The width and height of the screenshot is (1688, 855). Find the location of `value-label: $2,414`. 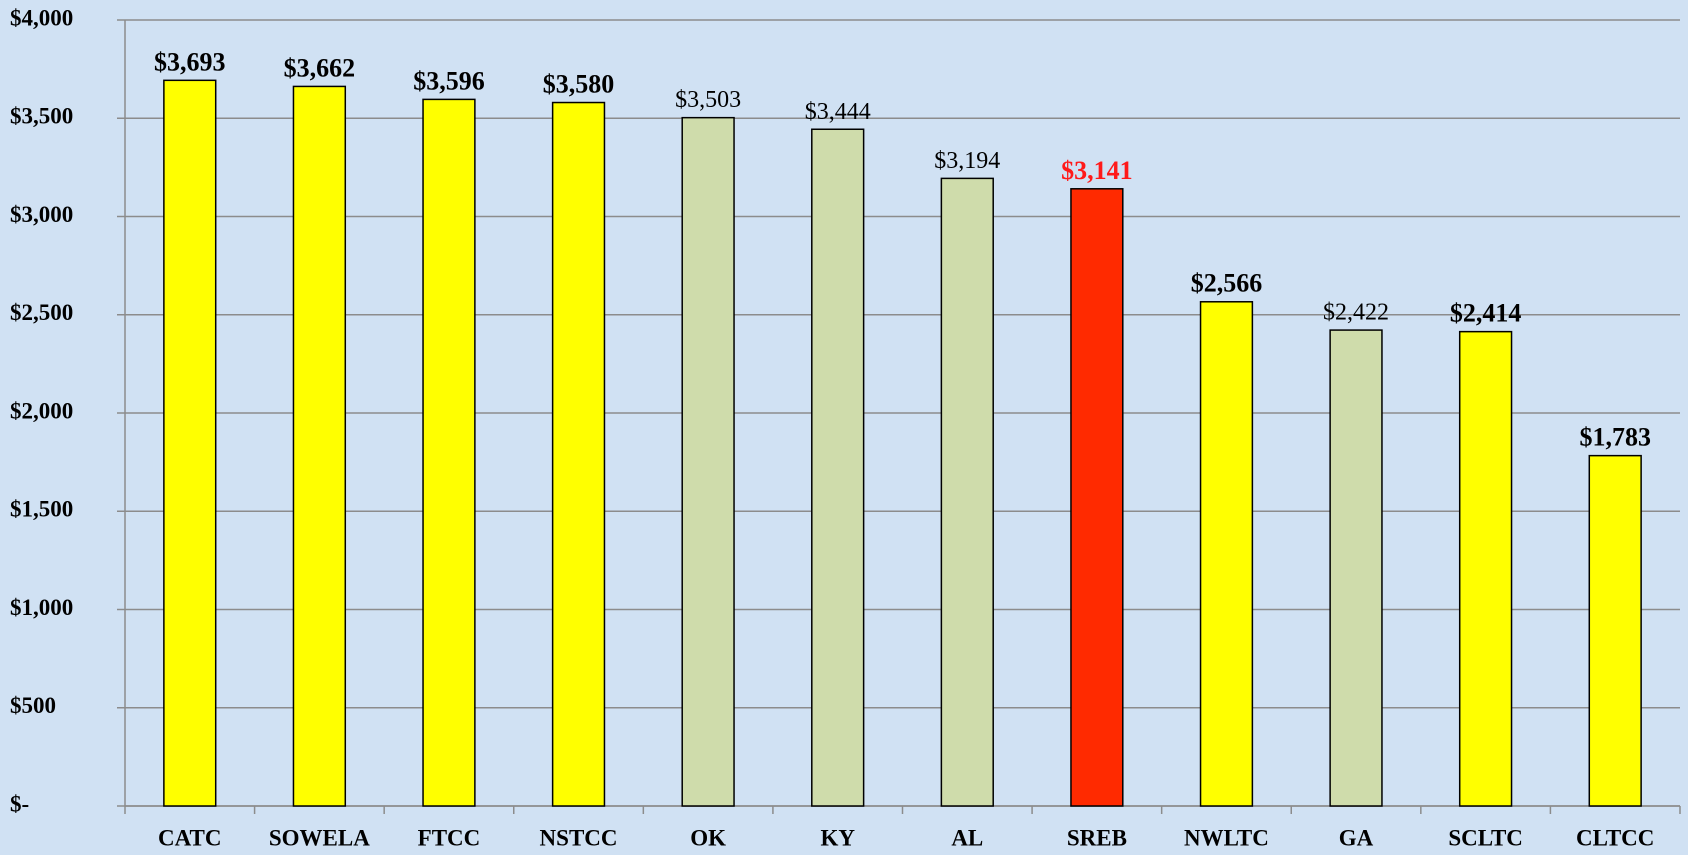

value-label: $2,414 is located at coordinates (1486, 313).